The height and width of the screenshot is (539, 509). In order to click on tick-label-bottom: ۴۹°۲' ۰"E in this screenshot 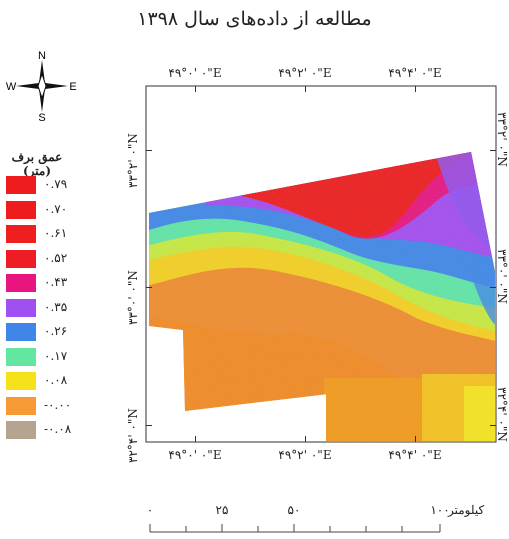, I will do `click(305, 455)`.